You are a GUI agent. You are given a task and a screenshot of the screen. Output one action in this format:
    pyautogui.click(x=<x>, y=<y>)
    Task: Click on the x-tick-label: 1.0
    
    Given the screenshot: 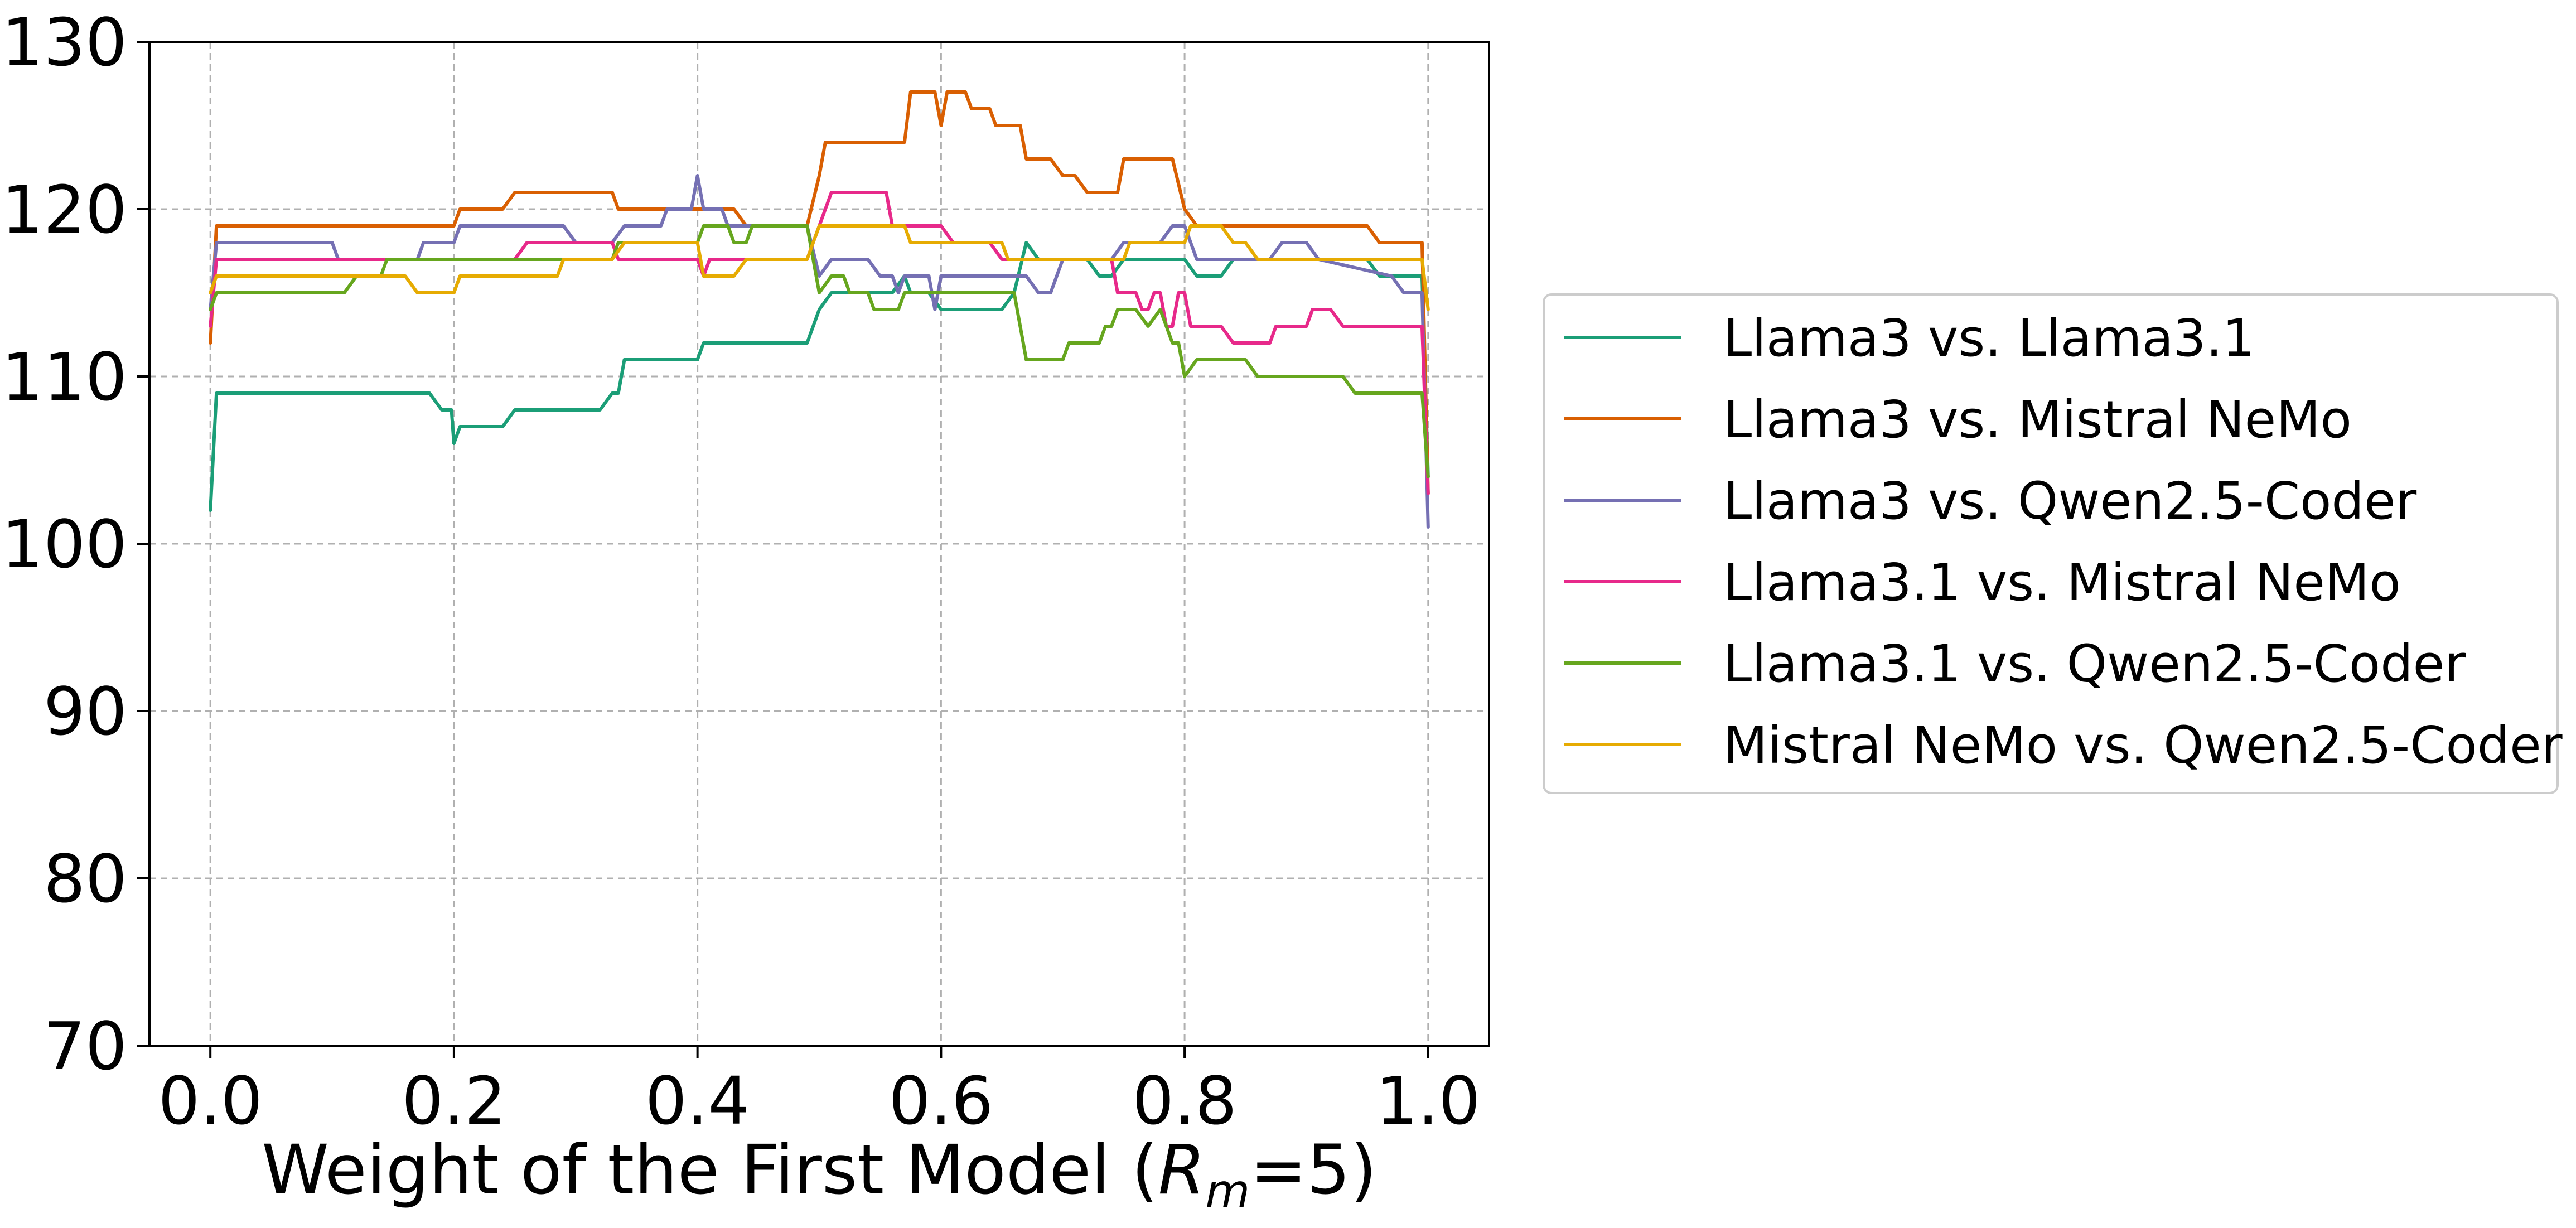 What is the action you would take?
    pyautogui.click(x=1428, y=1100)
    